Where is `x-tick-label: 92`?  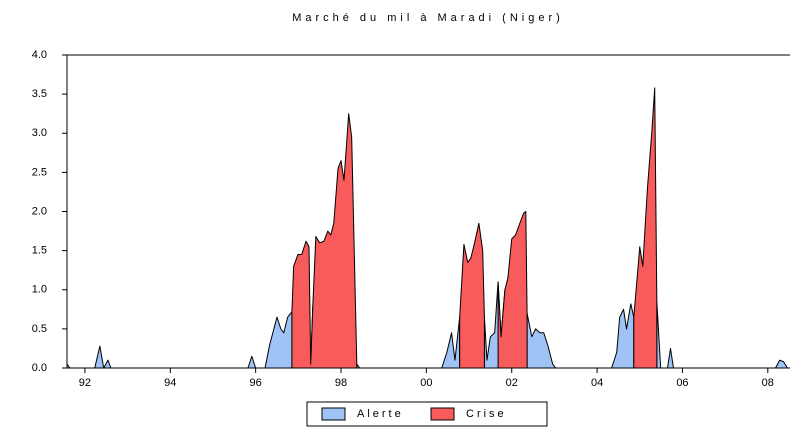 x-tick-label: 92 is located at coordinates (85, 383).